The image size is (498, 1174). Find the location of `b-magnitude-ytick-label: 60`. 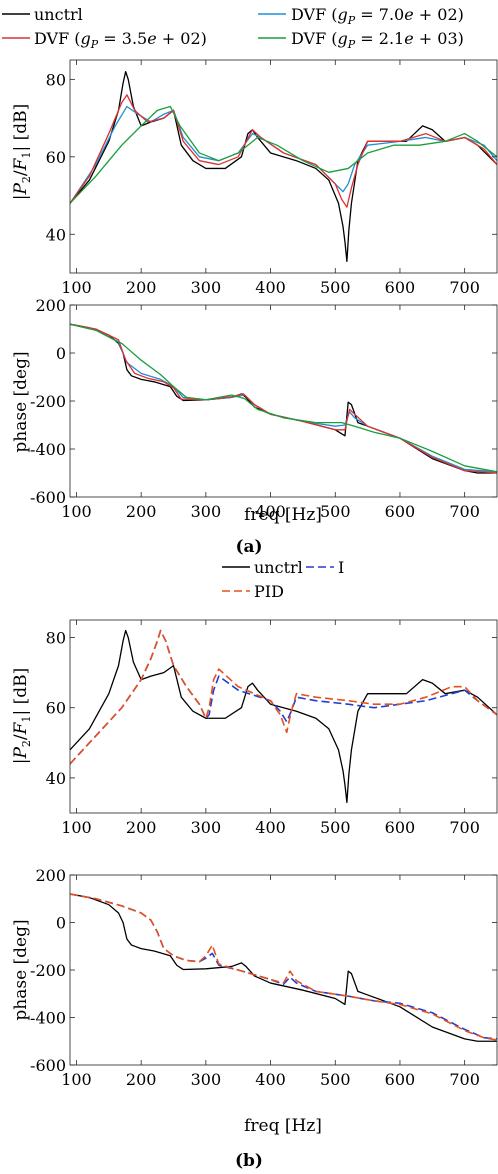

b-magnitude-ytick-label: 60 is located at coordinates (56, 708).